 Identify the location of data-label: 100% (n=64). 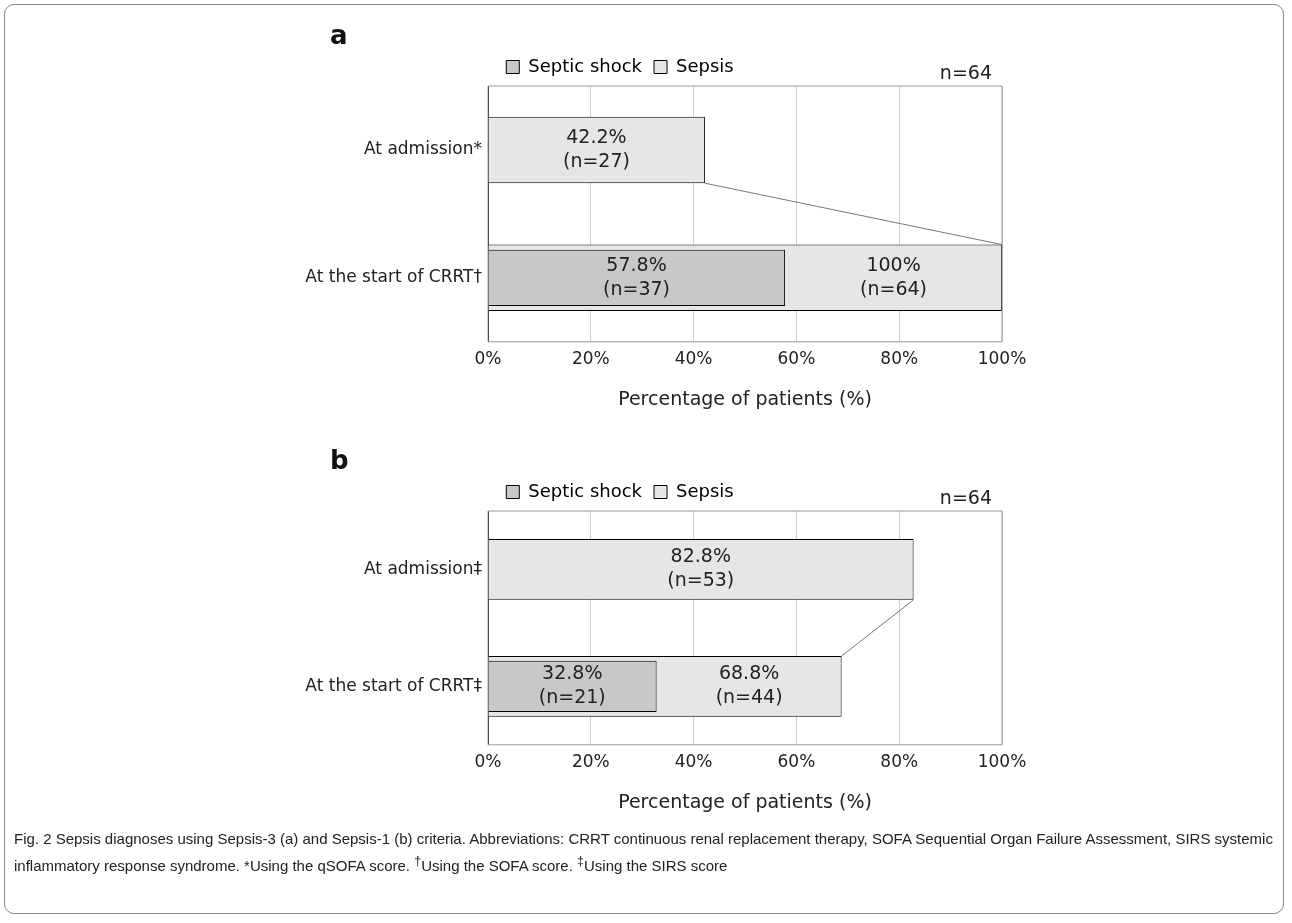
(894, 275).